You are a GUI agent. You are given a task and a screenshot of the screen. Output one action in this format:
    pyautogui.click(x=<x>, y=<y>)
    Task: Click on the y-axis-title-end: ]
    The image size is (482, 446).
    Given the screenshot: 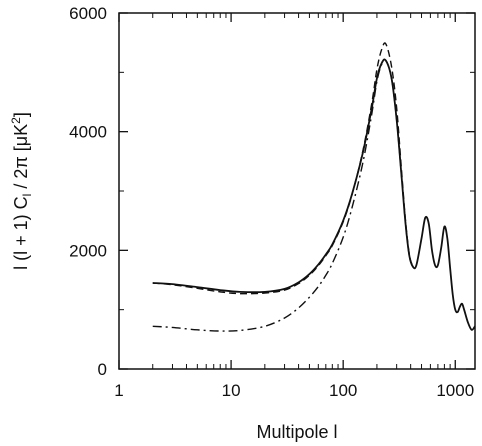 What is the action you would take?
    pyautogui.click(x=21, y=114)
    